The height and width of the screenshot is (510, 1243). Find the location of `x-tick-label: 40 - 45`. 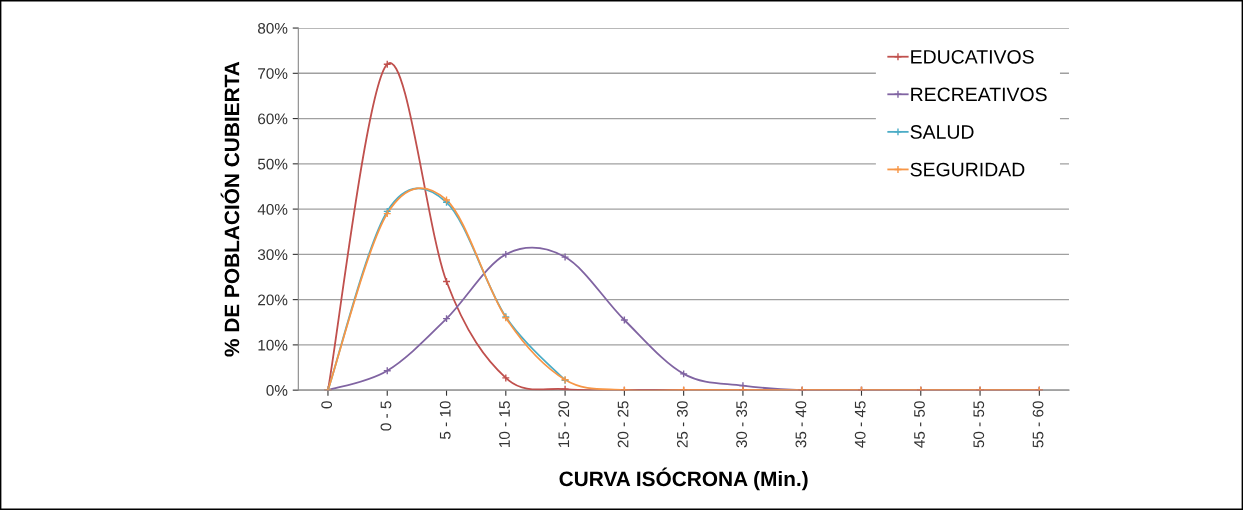

x-tick-label: 40 - 45 is located at coordinates (860, 424).